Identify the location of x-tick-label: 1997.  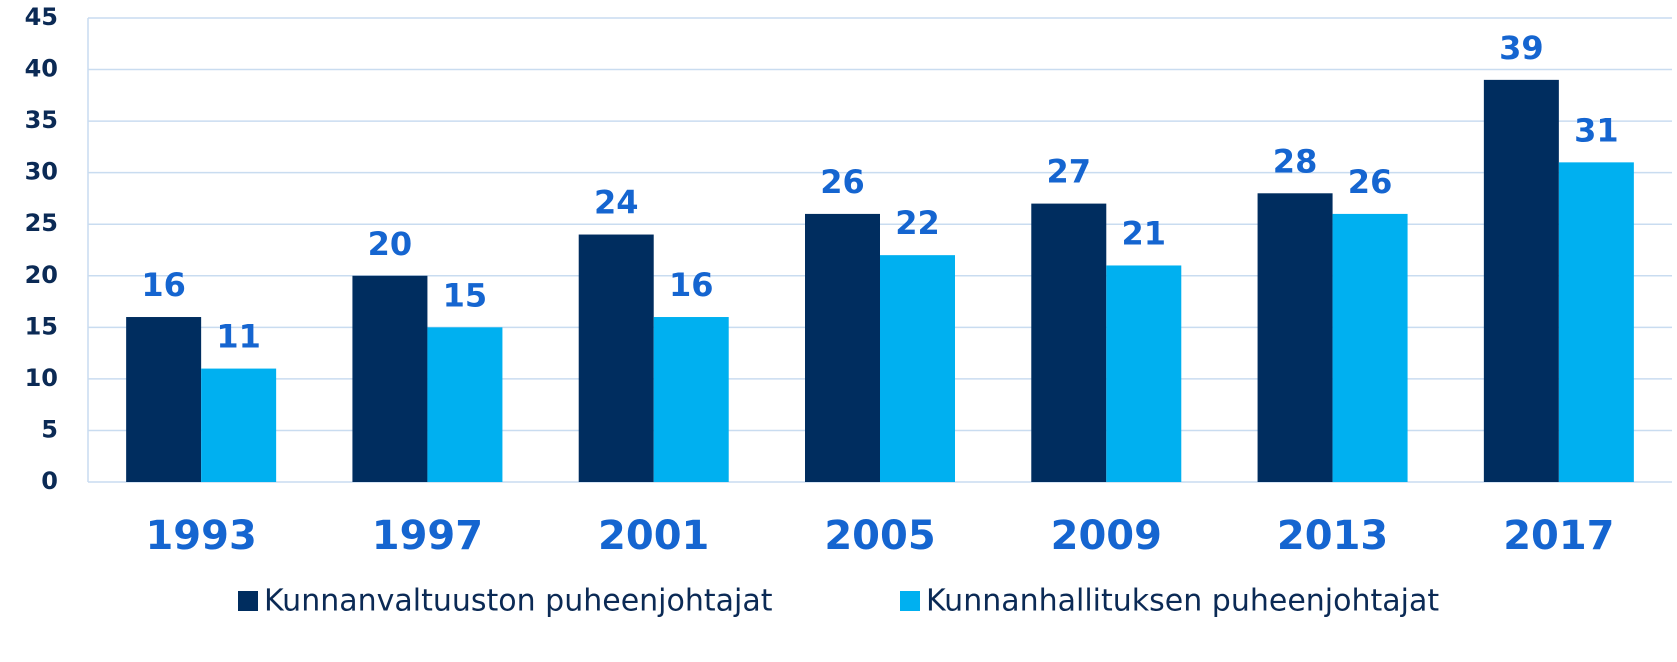
(427, 536).